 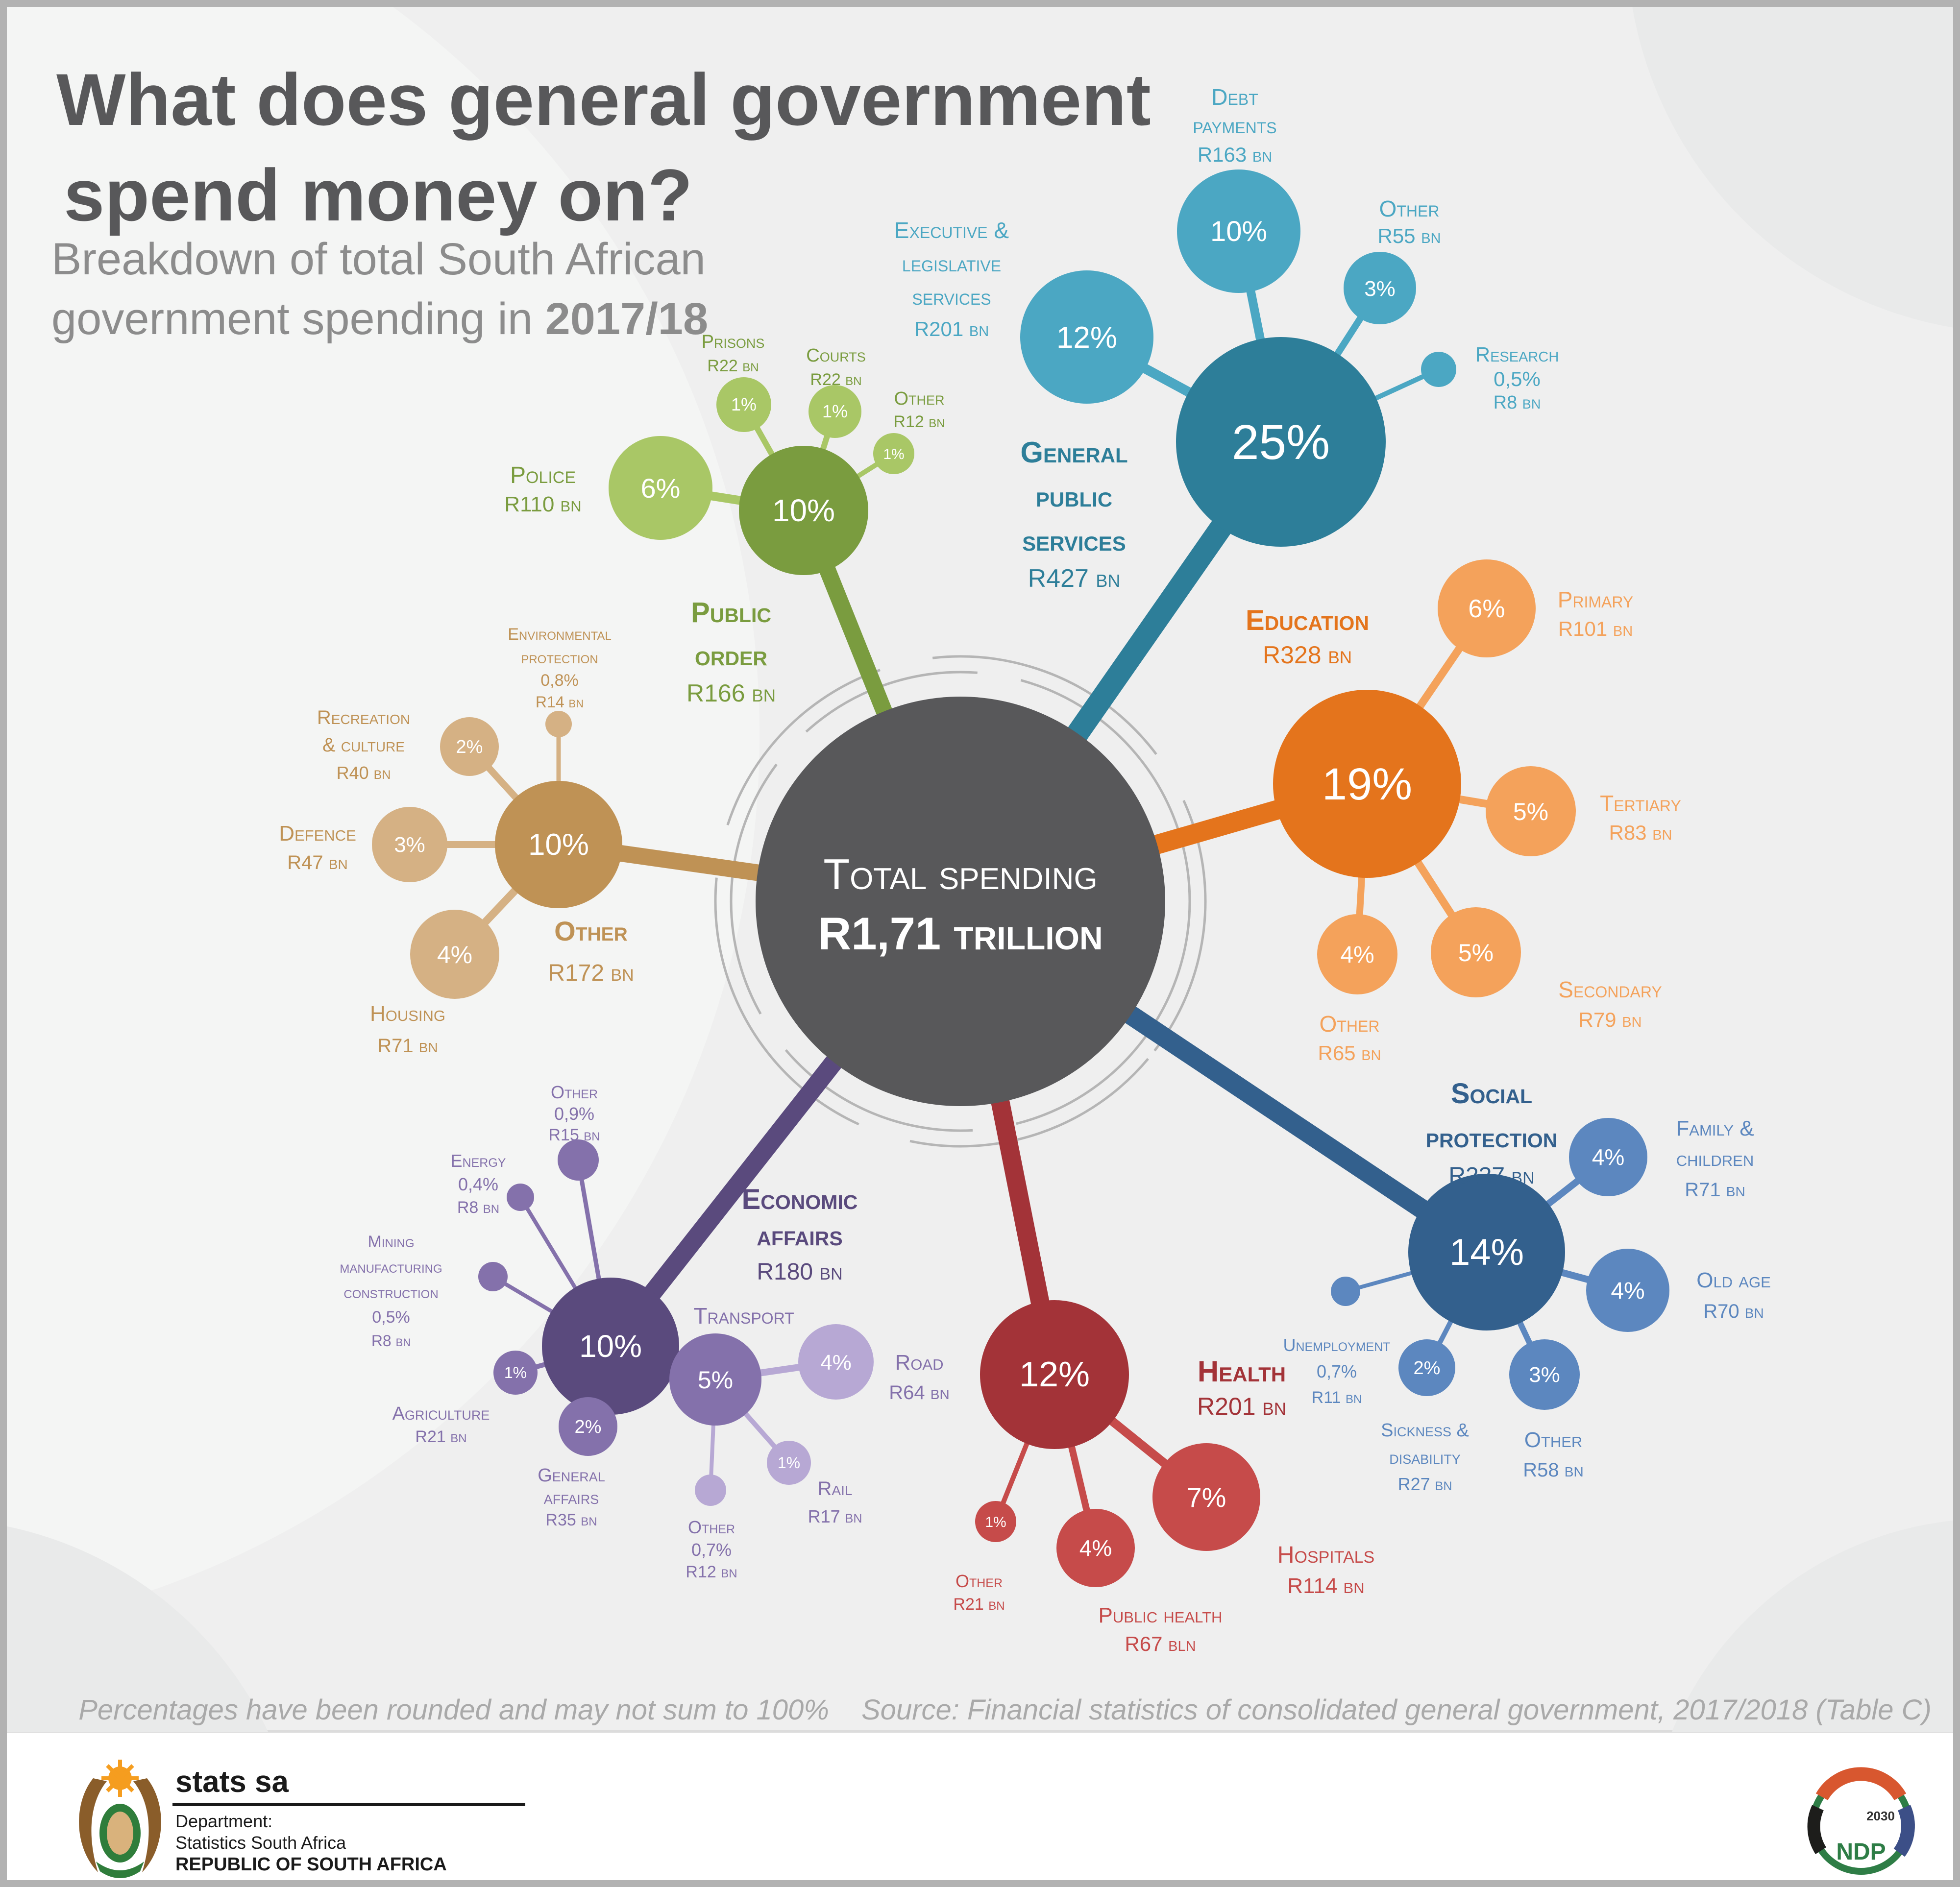 I want to click on page-title-line1: What does general government, so click(x=603, y=99).